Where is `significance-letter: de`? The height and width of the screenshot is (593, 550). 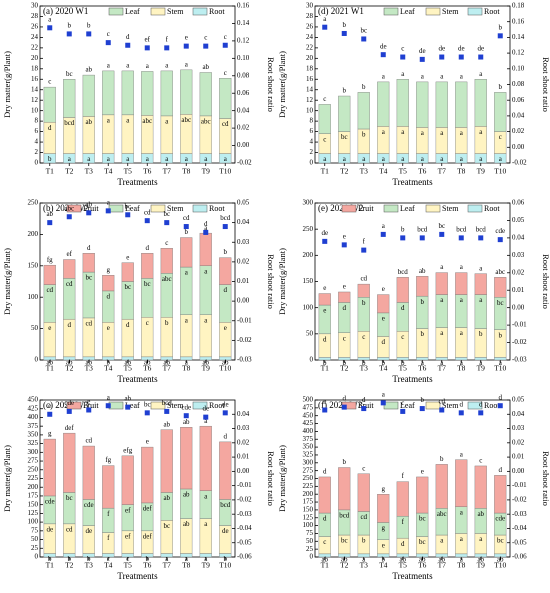 significance-letter: de is located at coordinates (225, 531).